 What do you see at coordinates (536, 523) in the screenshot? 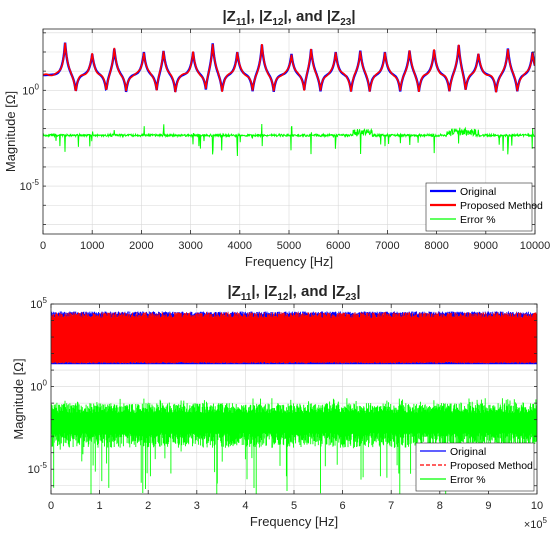
I see `x-exponent-label: ×10⁵` at bounding box center [536, 523].